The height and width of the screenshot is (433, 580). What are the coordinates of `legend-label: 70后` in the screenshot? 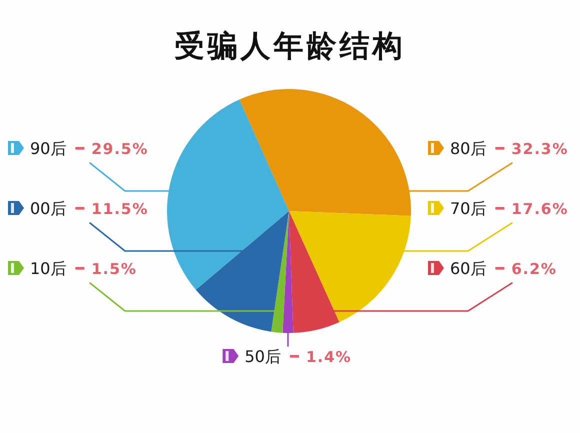 It's located at (468, 208).